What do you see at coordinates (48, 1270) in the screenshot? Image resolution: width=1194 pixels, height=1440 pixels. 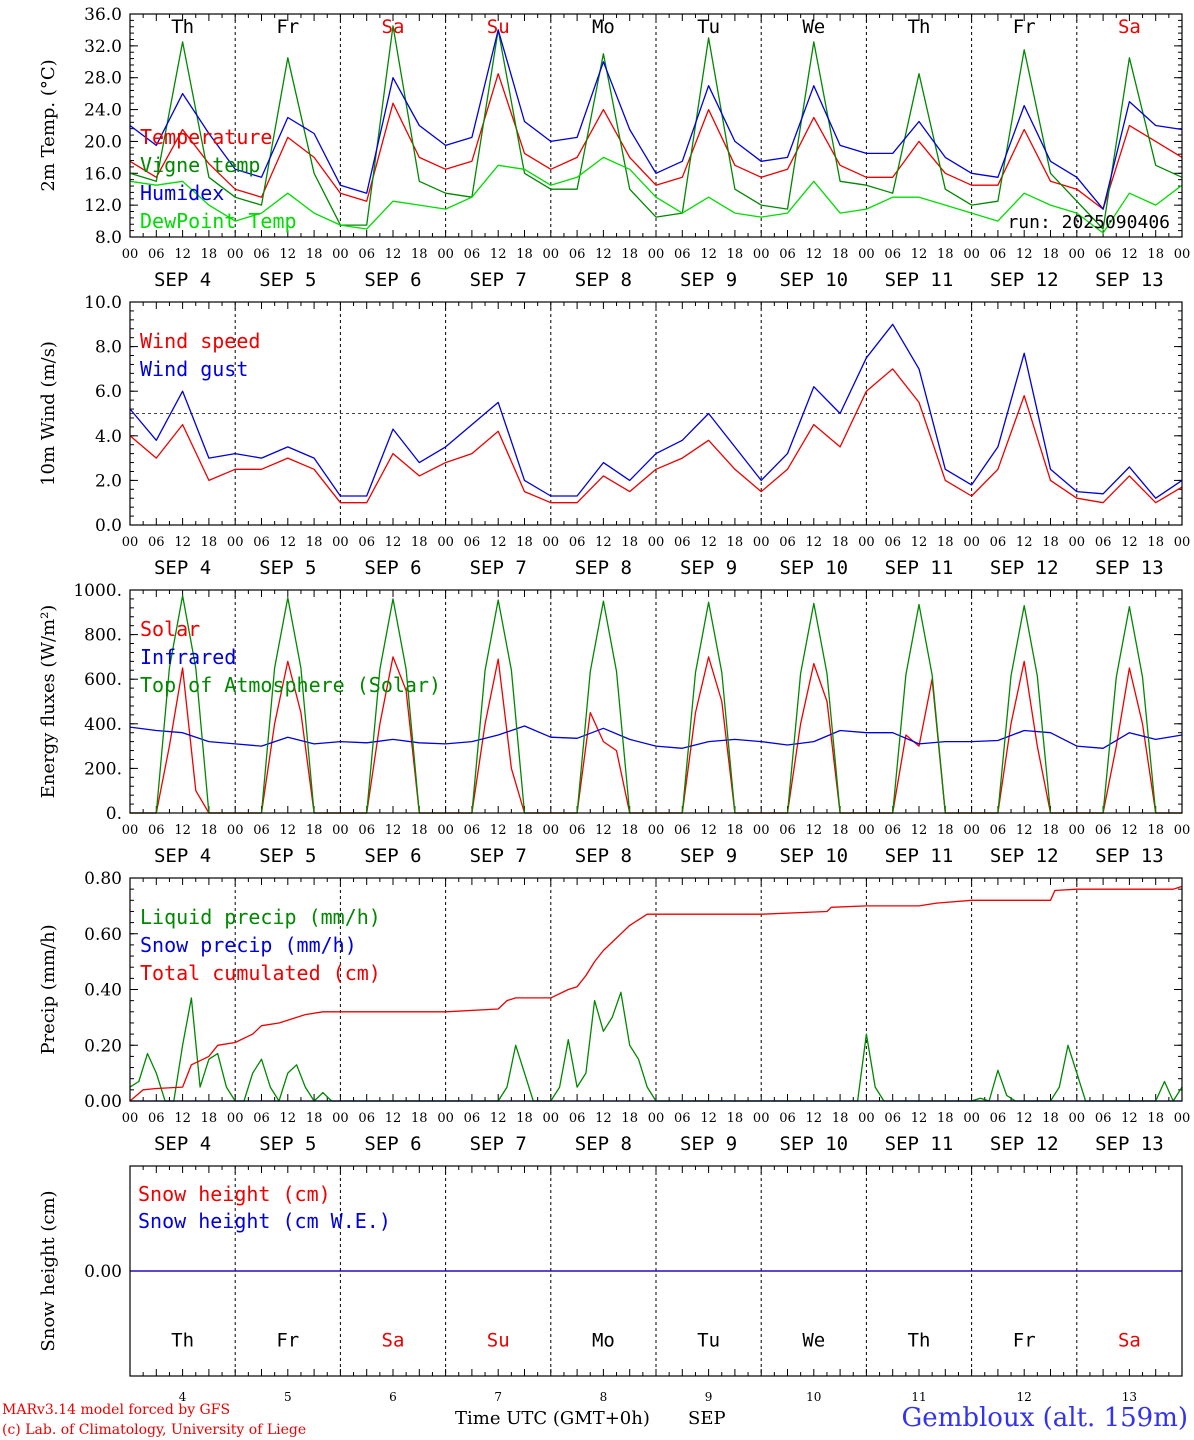 I see `y-axis-label: Snow height (cm)` at bounding box center [48, 1270].